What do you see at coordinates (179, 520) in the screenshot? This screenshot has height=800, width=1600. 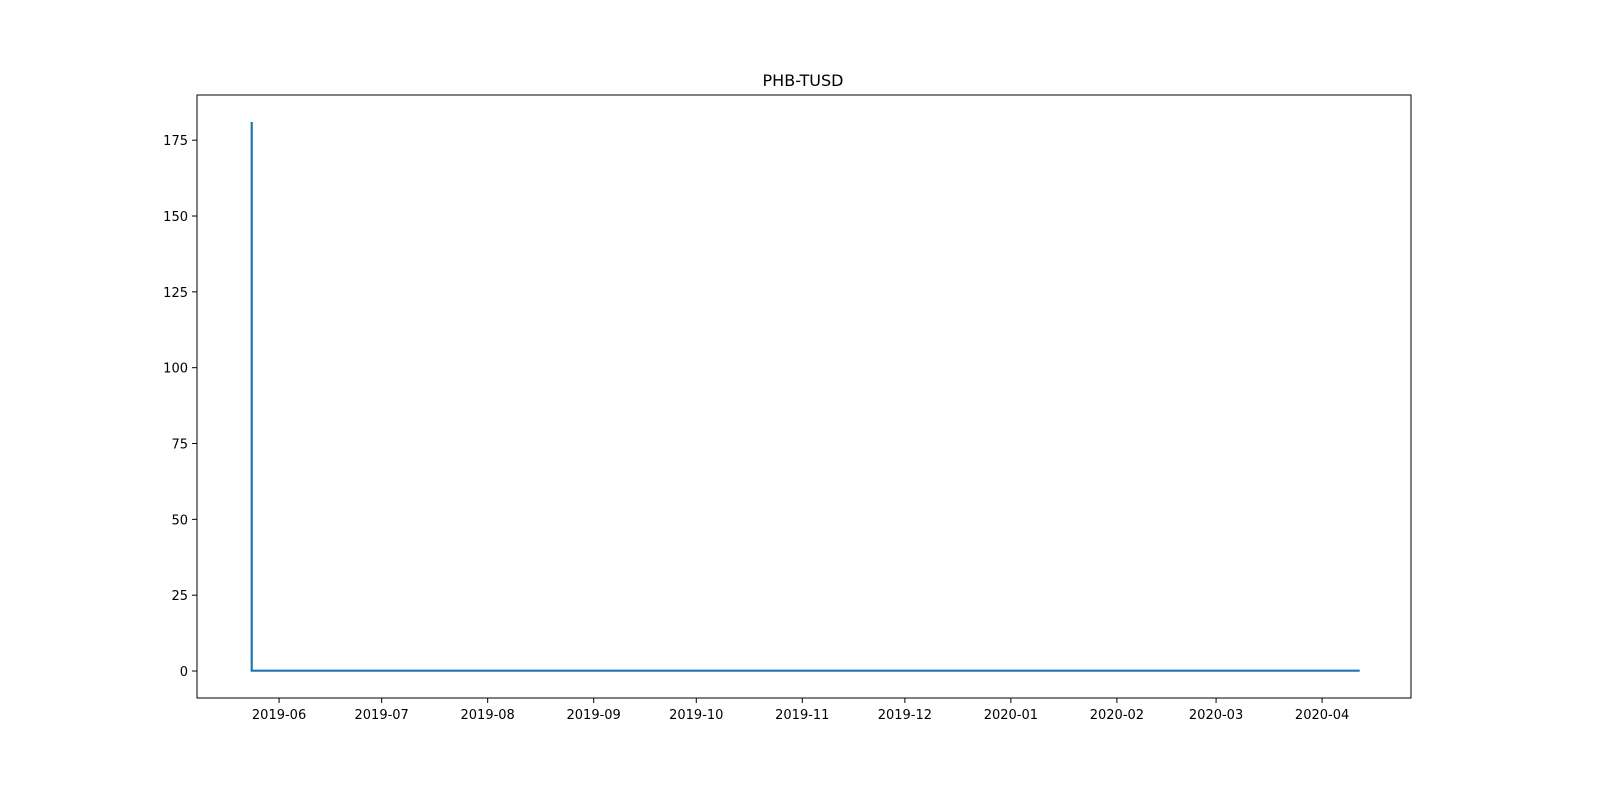 I see `y-tick-label: 50` at bounding box center [179, 520].